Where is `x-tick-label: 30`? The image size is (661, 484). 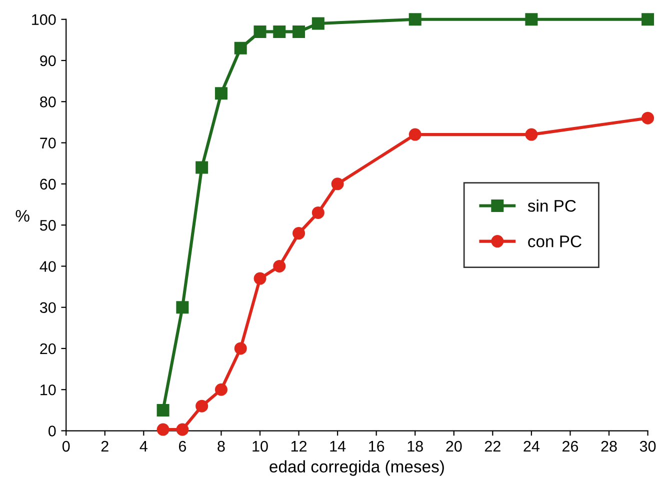
x-tick-label: 30 is located at coordinates (648, 446).